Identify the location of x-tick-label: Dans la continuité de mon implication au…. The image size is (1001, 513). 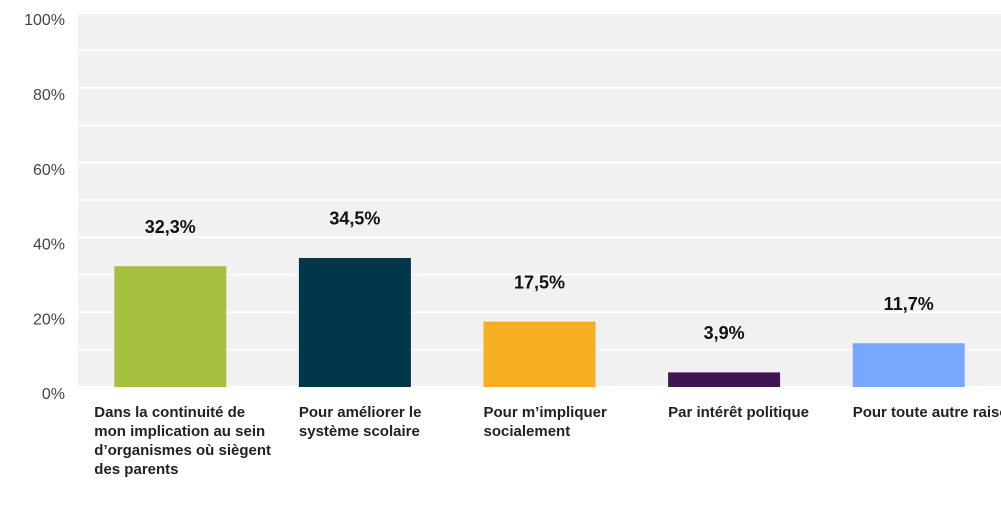
(183, 441).